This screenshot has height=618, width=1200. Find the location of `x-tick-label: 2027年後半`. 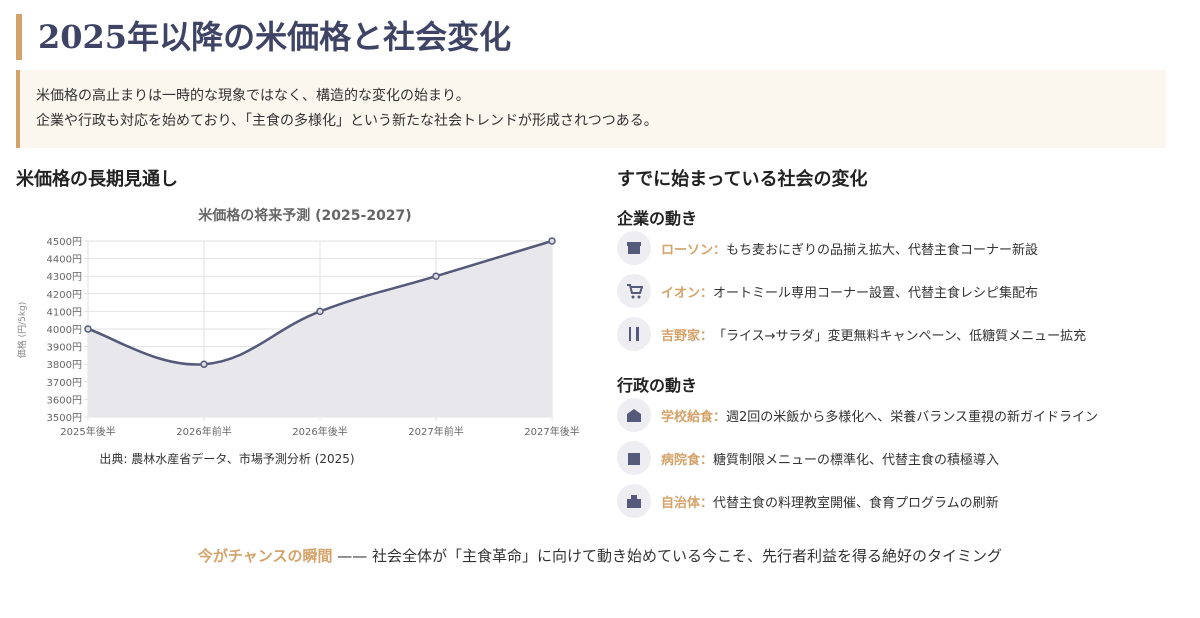

x-tick-label: 2027年後半 is located at coordinates (551, 431).